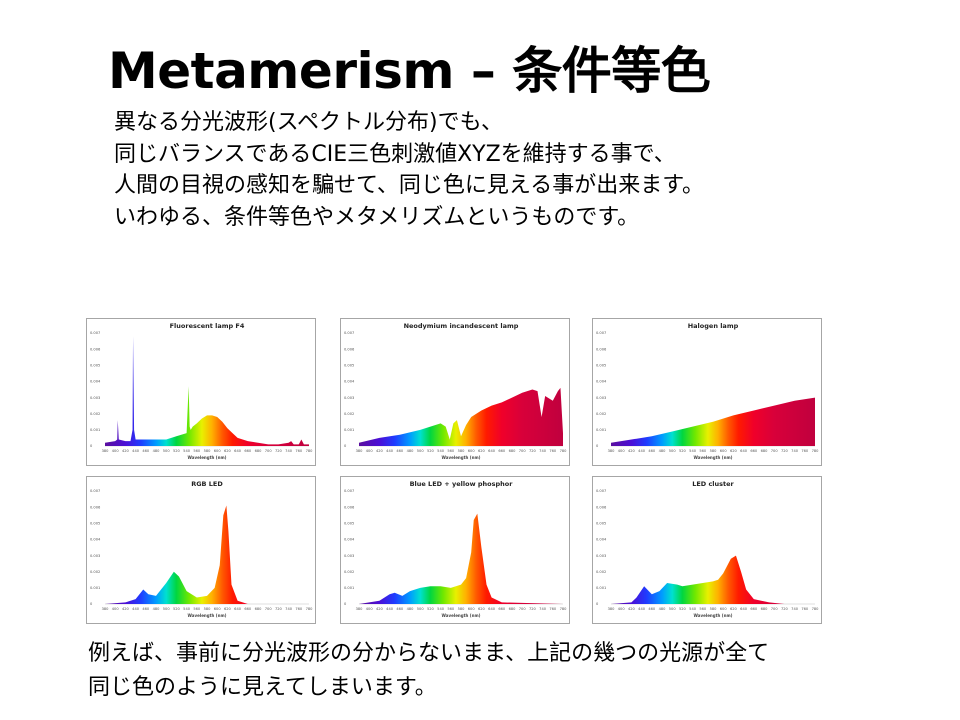 This screenshot has height=720, width=960. Describe the element at coordinates (146, 451) in the screenshot. I see `x-tick-label: 460` at that location.